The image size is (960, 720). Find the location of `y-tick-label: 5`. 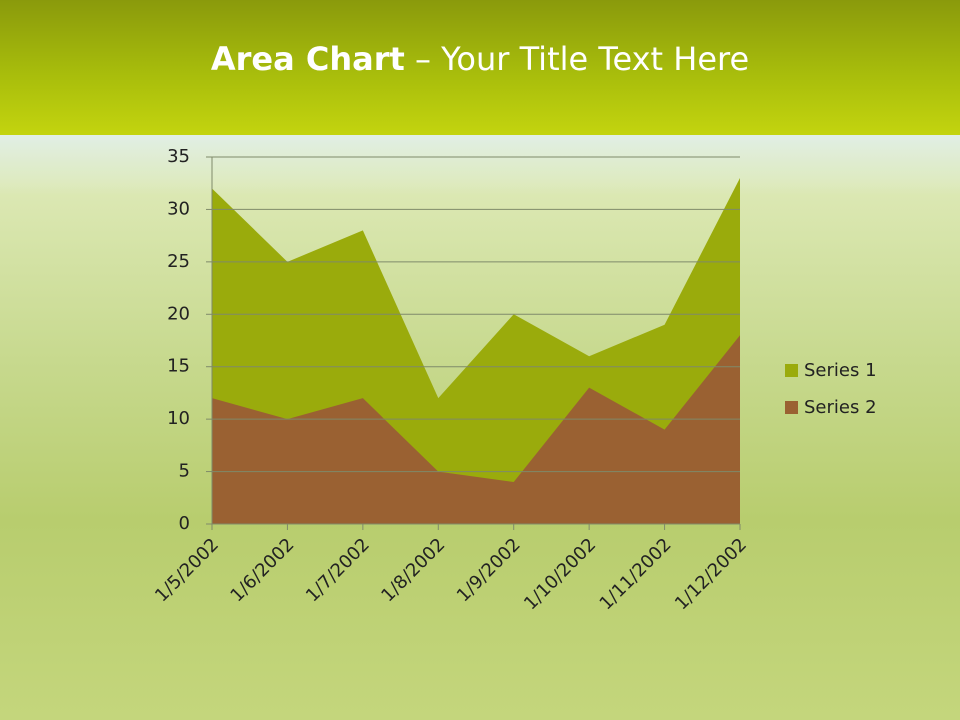

y-tick-label: 5 is located at coordinates (184, 471).